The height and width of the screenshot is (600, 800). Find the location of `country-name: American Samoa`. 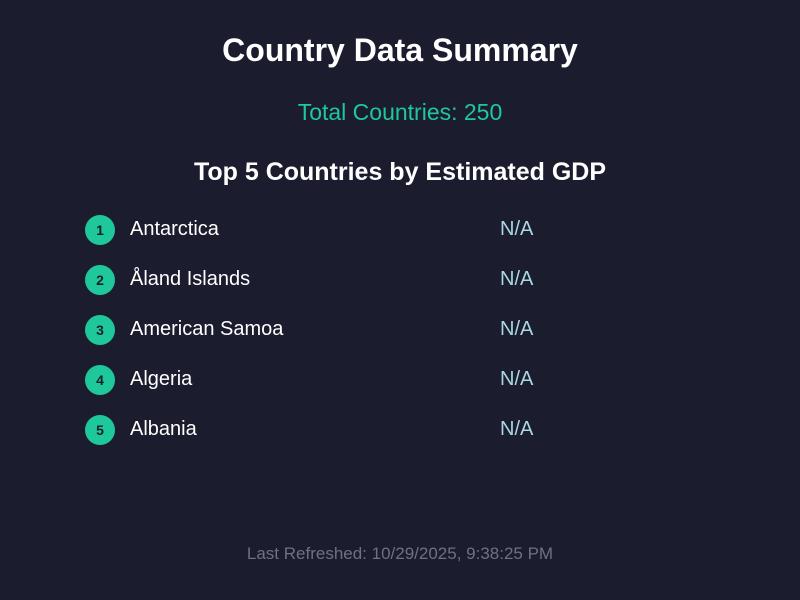

country-name: American Samoa is located at coordinates (207, 329).